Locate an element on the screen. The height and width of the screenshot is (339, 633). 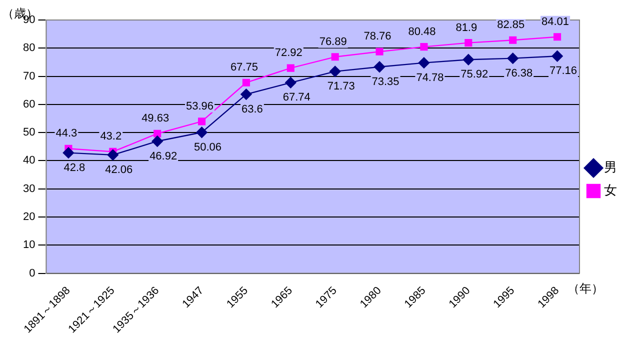
data-label: 82.85 is located at coordinates (511, 25).